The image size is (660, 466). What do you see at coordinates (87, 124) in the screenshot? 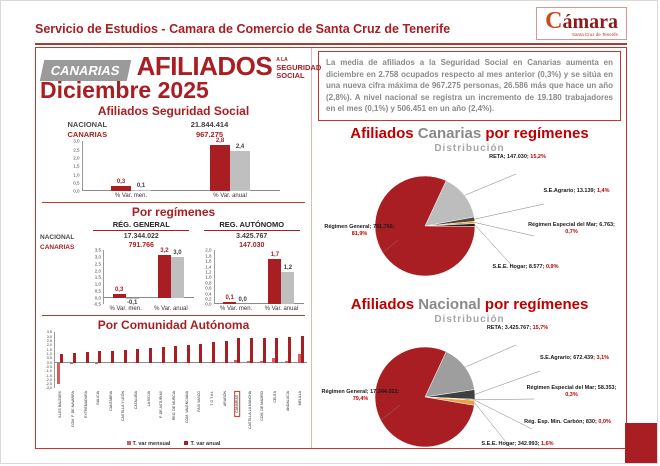
I see `totals-label-nacional: NACIONAL` at bounding box center [87, 124].